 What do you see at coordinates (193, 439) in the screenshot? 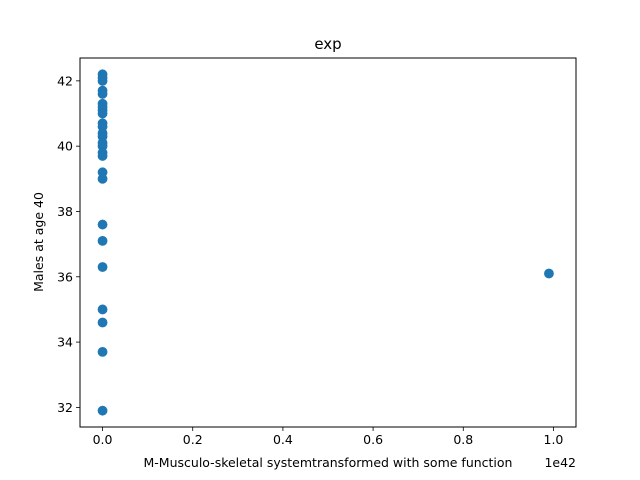
I see `x-tick-label: 0.2` at bounding box center [193, 439].